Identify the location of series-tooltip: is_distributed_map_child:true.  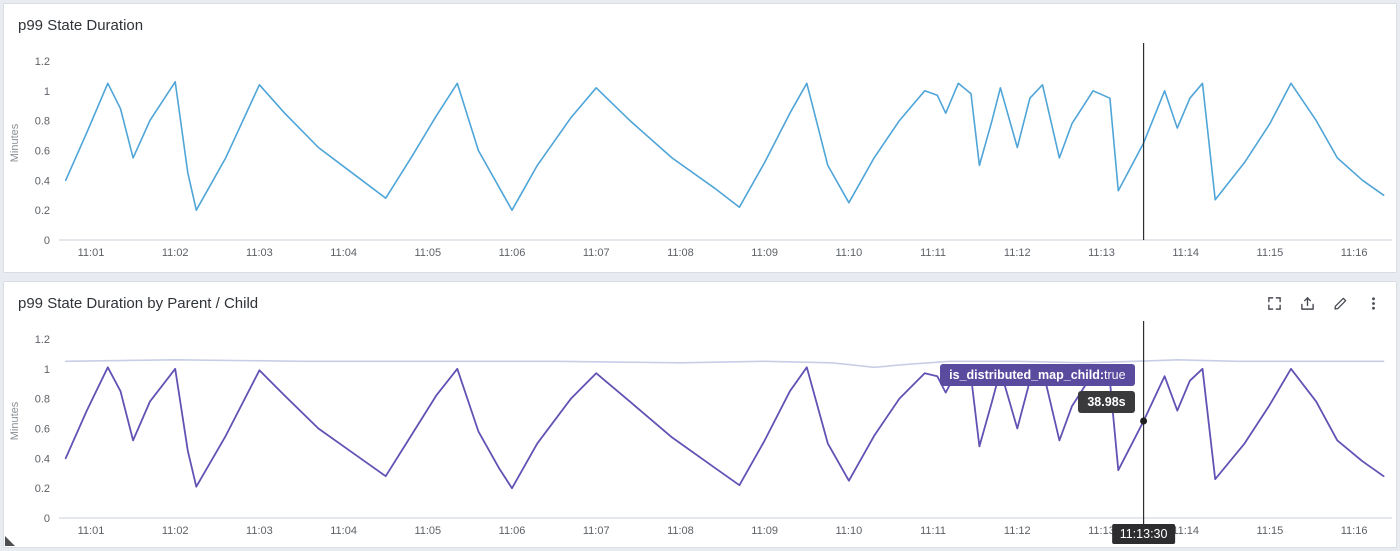
(1037, 375).